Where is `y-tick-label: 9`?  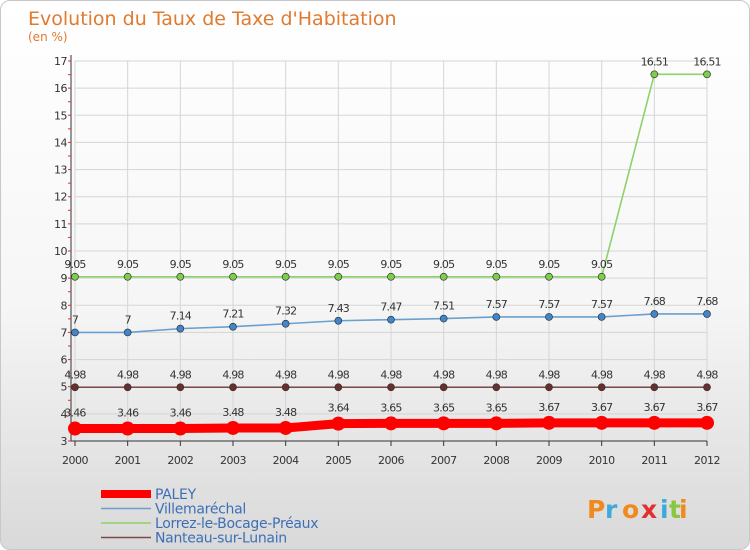 y-tick-label: 9 is located at coordinates (64, 278).